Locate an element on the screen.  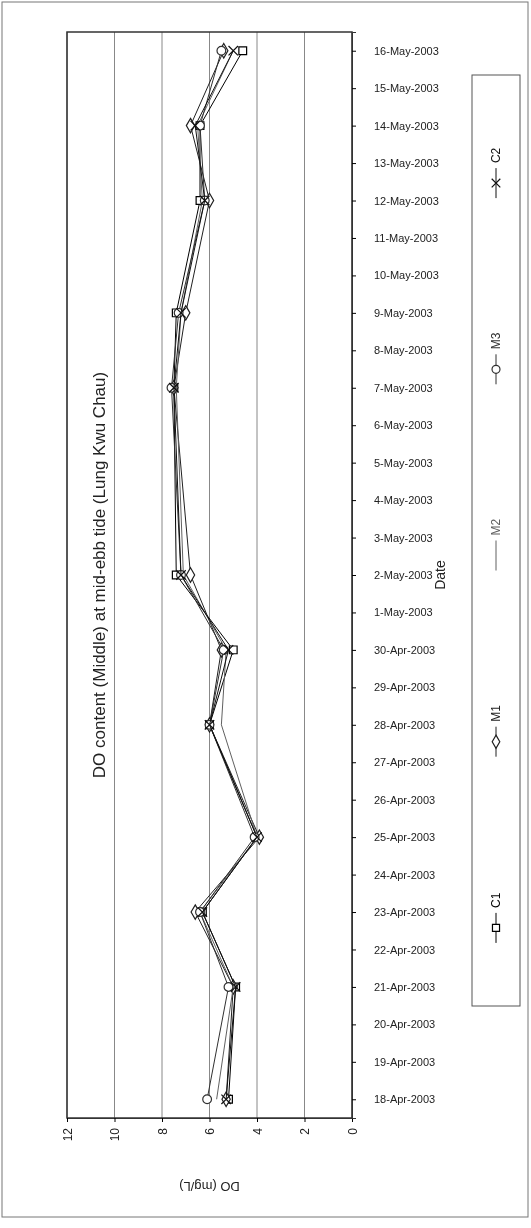
y-tick-label: 4-May-2003 is located at coordinates (403, 500).